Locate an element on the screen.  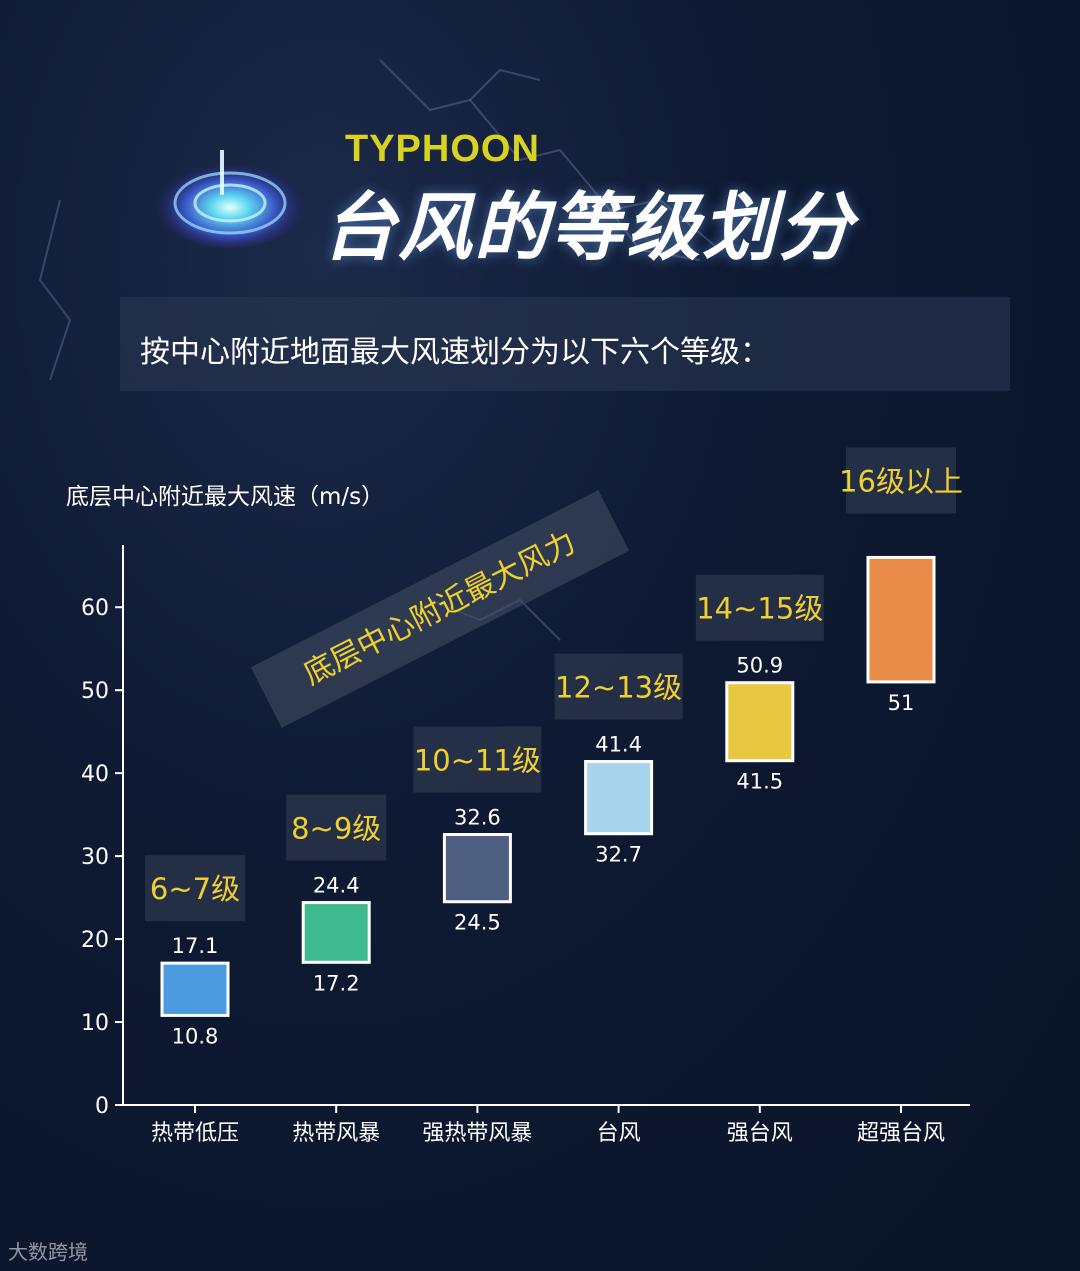
grade-label: 12~13级 is located at coordinates (618, 688).